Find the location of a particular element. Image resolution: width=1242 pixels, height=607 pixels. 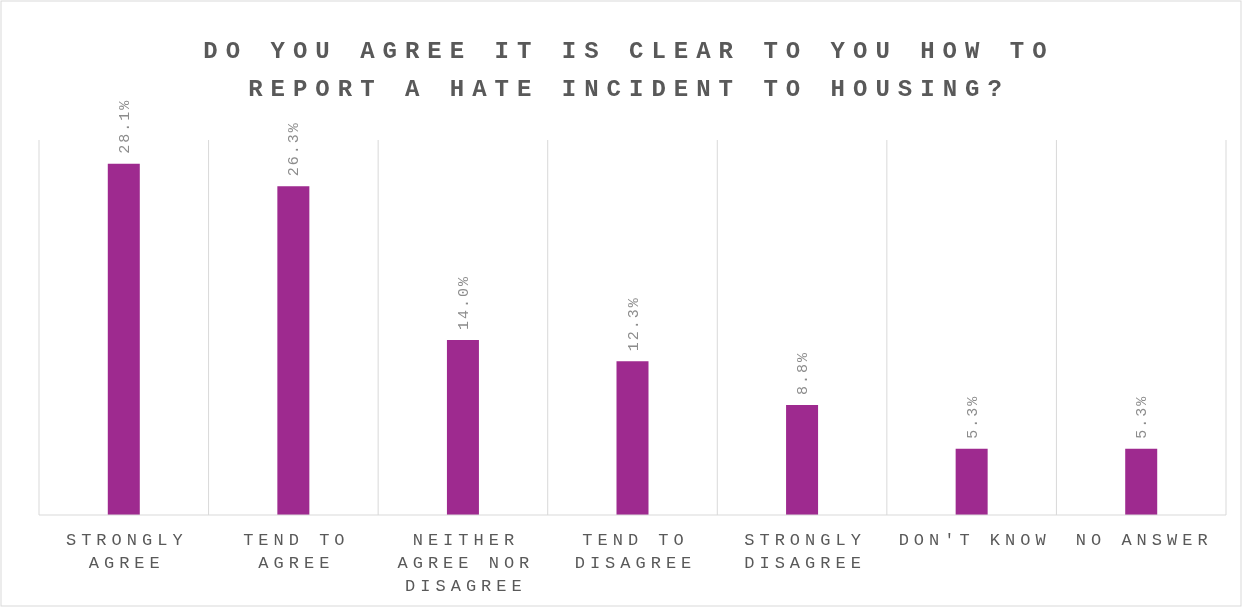

x-tick-label: NEITHER AGREE NOR DISAGREE is located at coordinates (466, 563).